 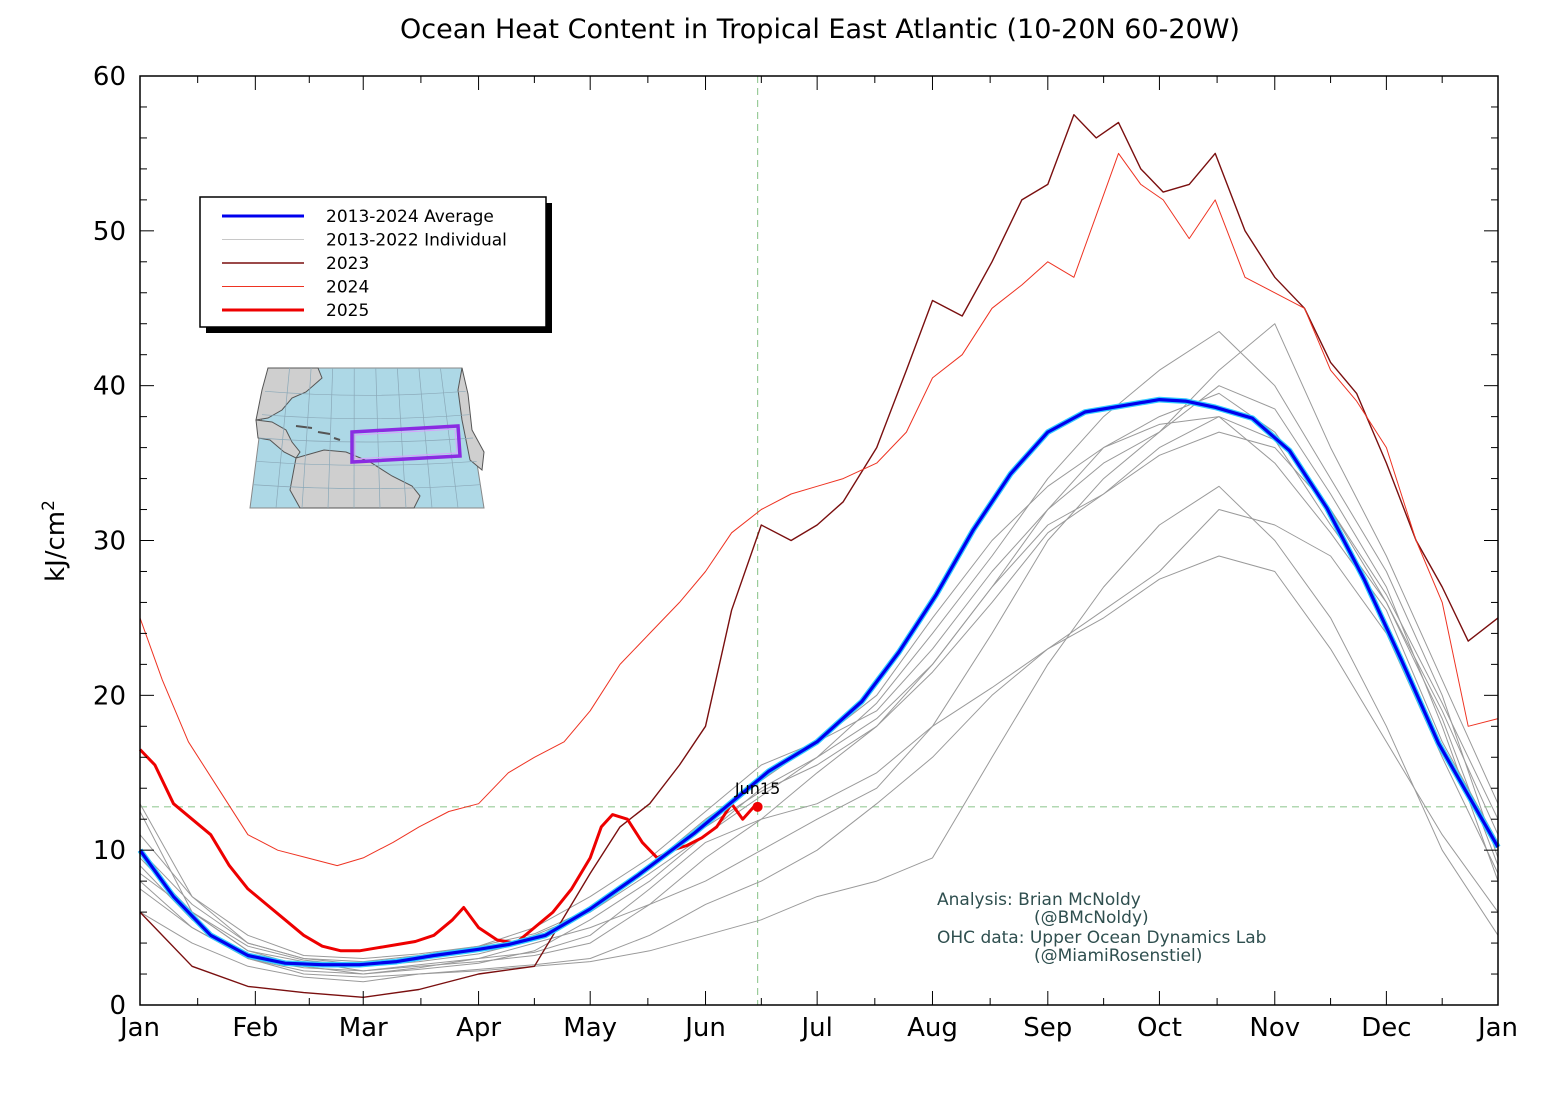 I want to click on y-tick-label: 0, so click(x=117, y=1006).